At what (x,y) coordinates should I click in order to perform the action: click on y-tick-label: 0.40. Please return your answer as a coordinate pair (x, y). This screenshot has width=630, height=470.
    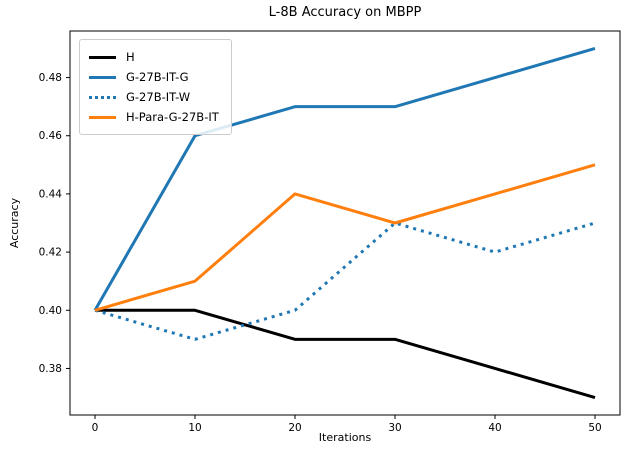
    Looking at the image, I should click on (50, 311).